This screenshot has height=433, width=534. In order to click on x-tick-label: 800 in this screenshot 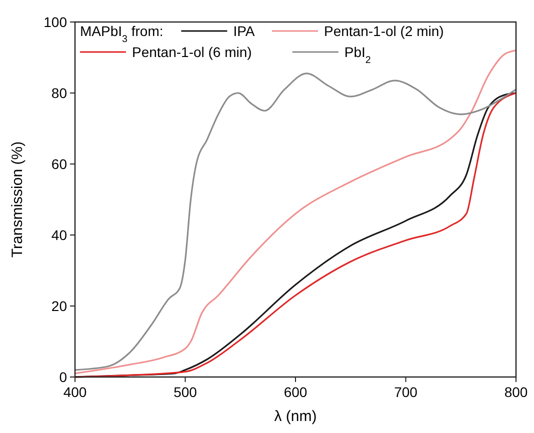, I will do `click(516, 392)`.